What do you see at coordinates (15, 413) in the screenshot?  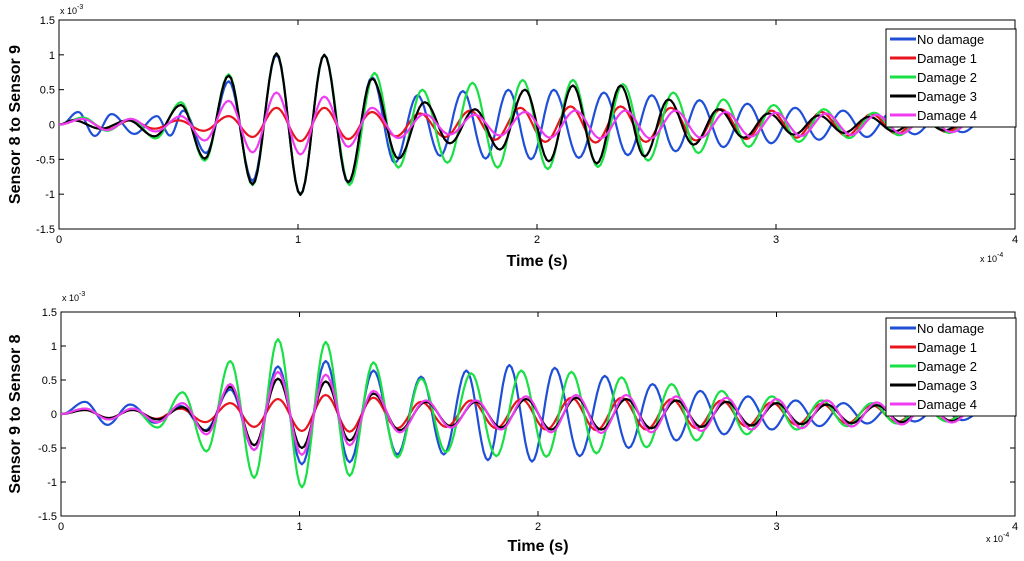 I see `y-axis-label: Sensor 9 to Sensor 8` at bounding box center [15, 413].